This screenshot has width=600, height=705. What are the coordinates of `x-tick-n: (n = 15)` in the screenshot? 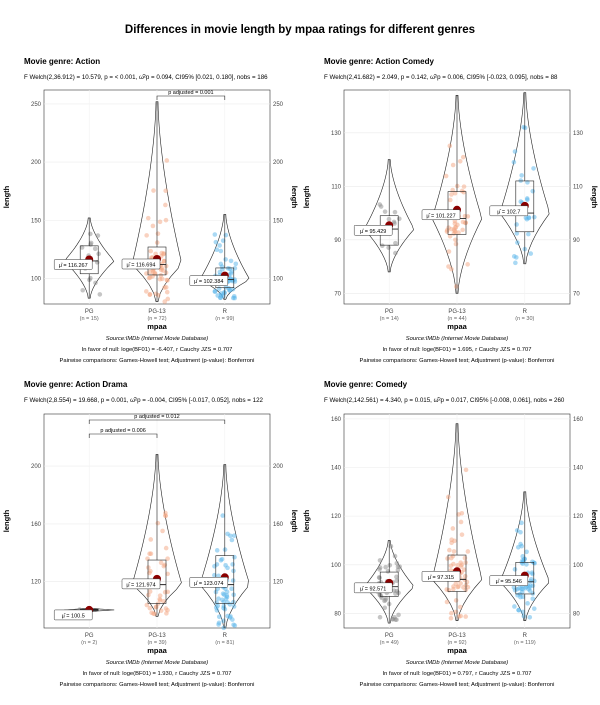 It's located at (89, 319).